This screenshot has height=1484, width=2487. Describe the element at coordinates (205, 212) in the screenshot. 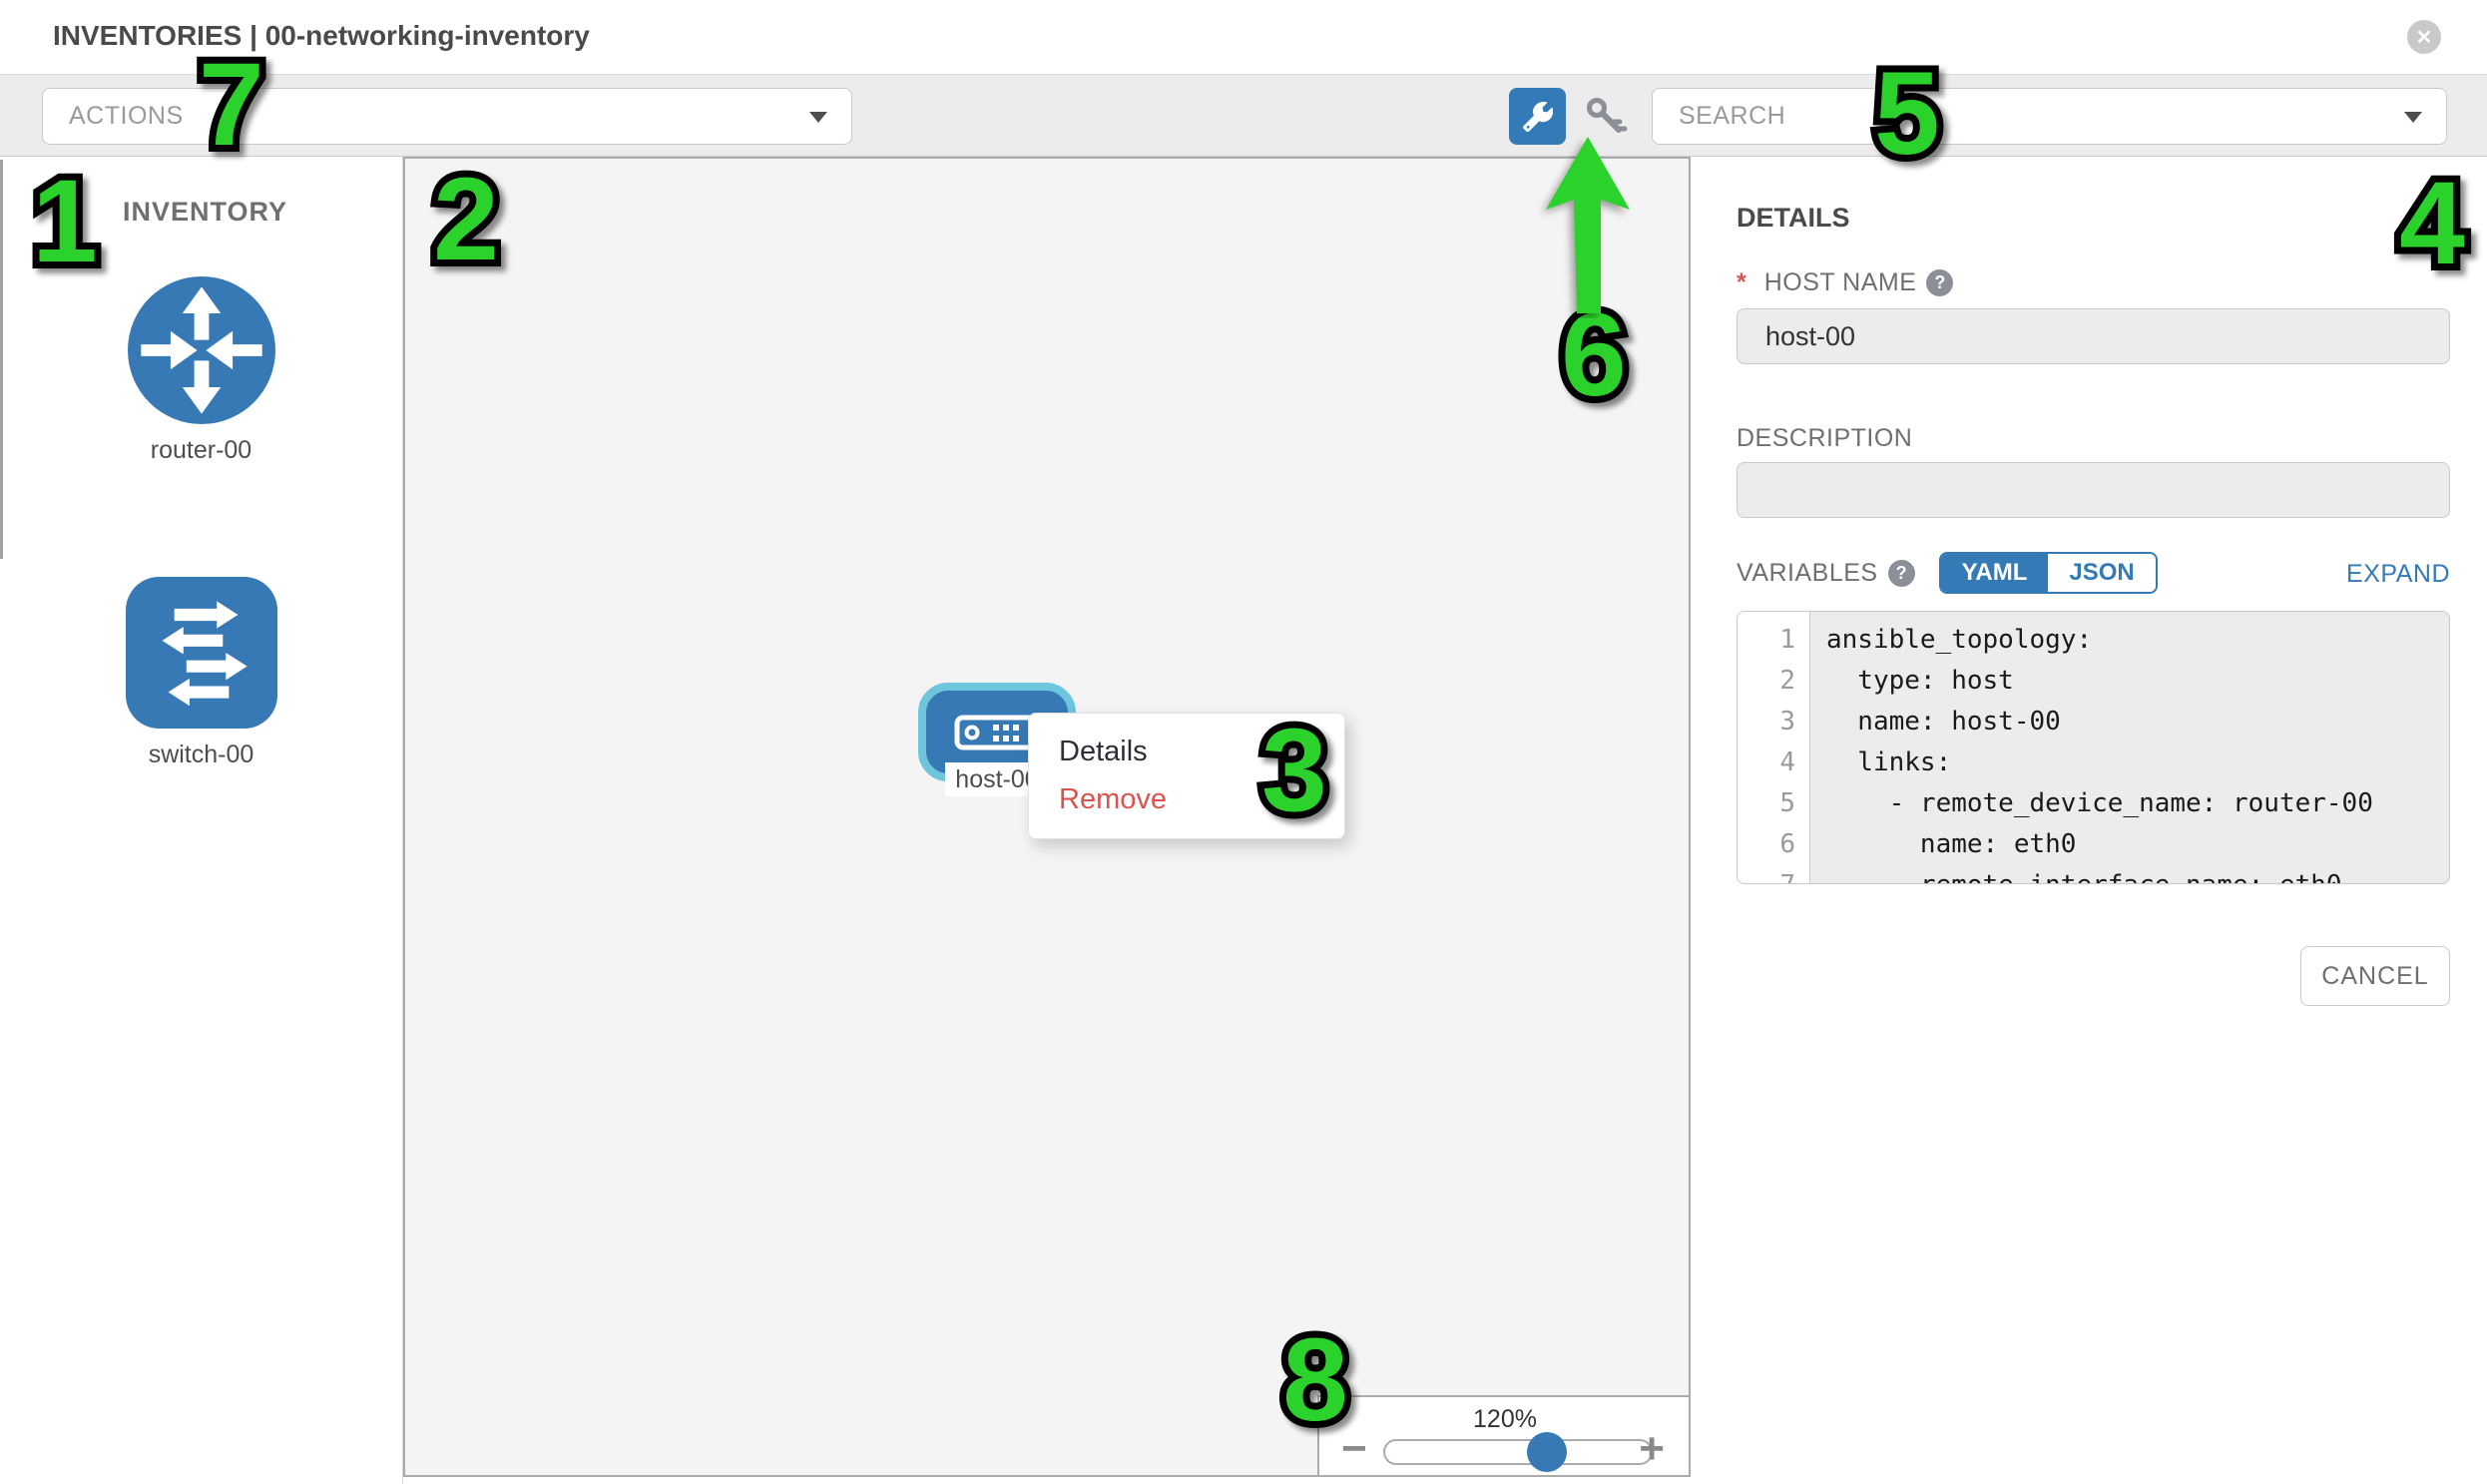

I see `palette-title: INVENTORY` at that location.